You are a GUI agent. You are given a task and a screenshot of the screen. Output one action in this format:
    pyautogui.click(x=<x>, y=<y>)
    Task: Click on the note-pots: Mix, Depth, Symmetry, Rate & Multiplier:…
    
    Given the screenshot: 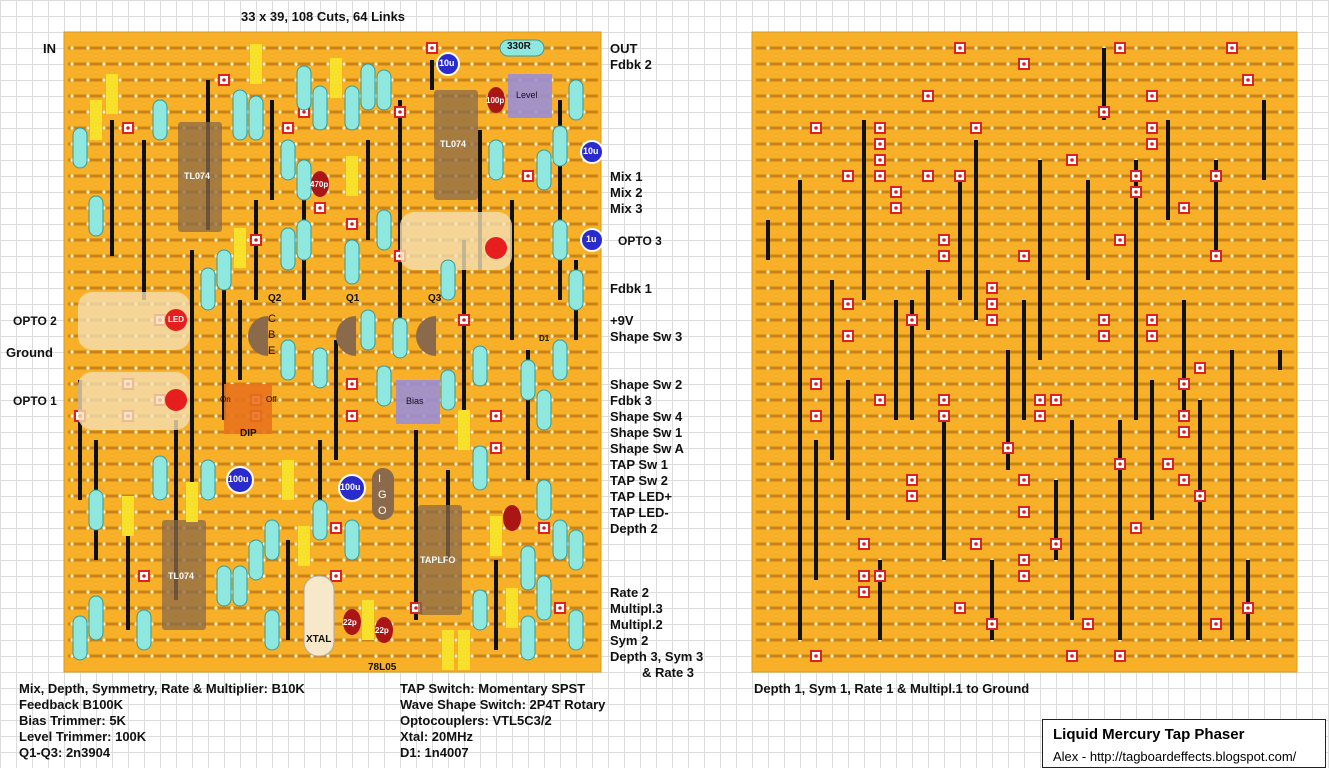 What is the action you would take?
    pyautogui.click(x=162, y=688)
    